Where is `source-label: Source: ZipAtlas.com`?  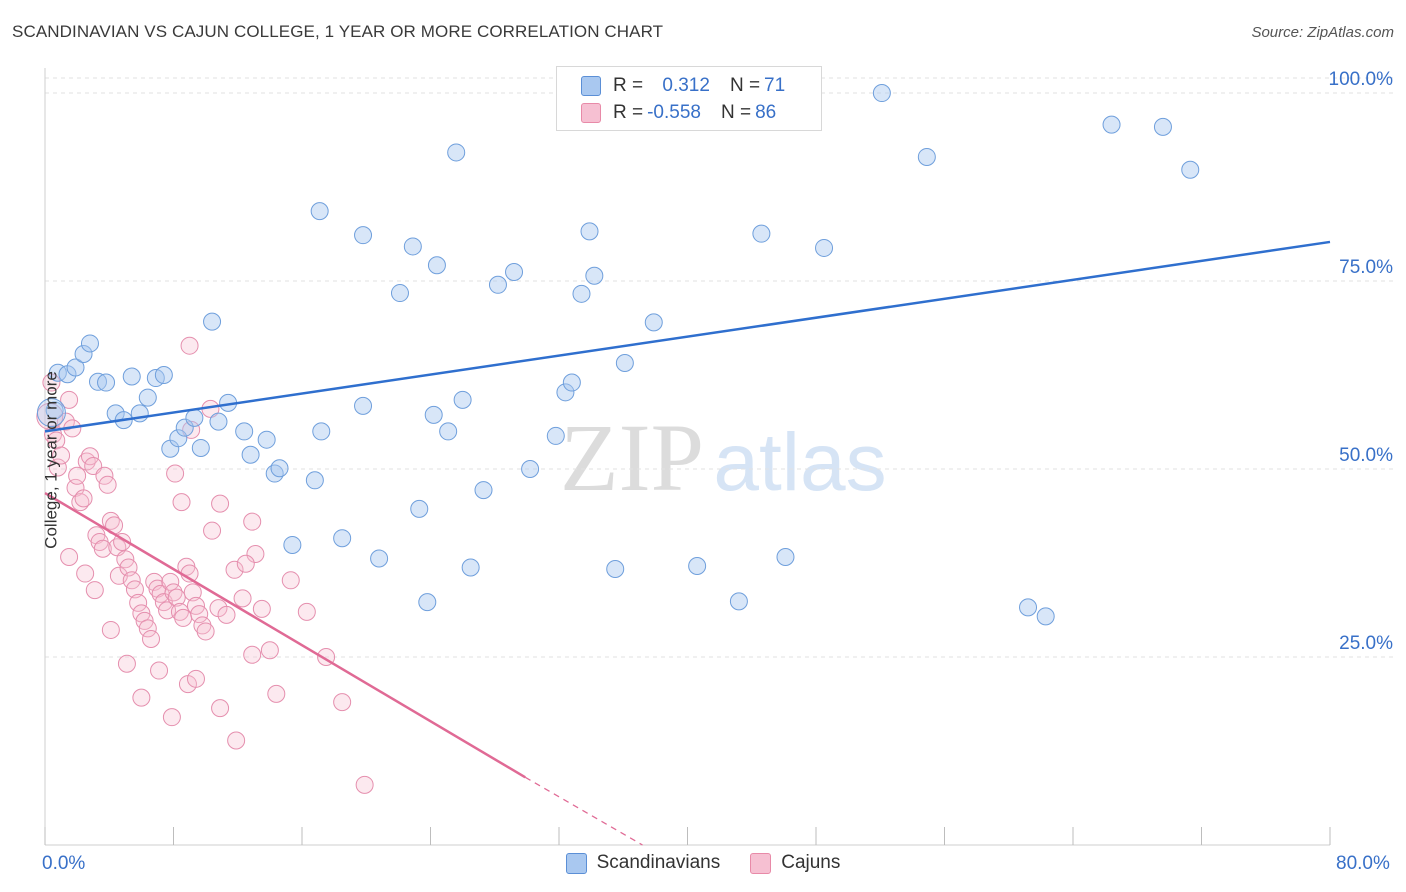 source-label: Source: ZipAtlas.com is located at coordinates (1322, 32).